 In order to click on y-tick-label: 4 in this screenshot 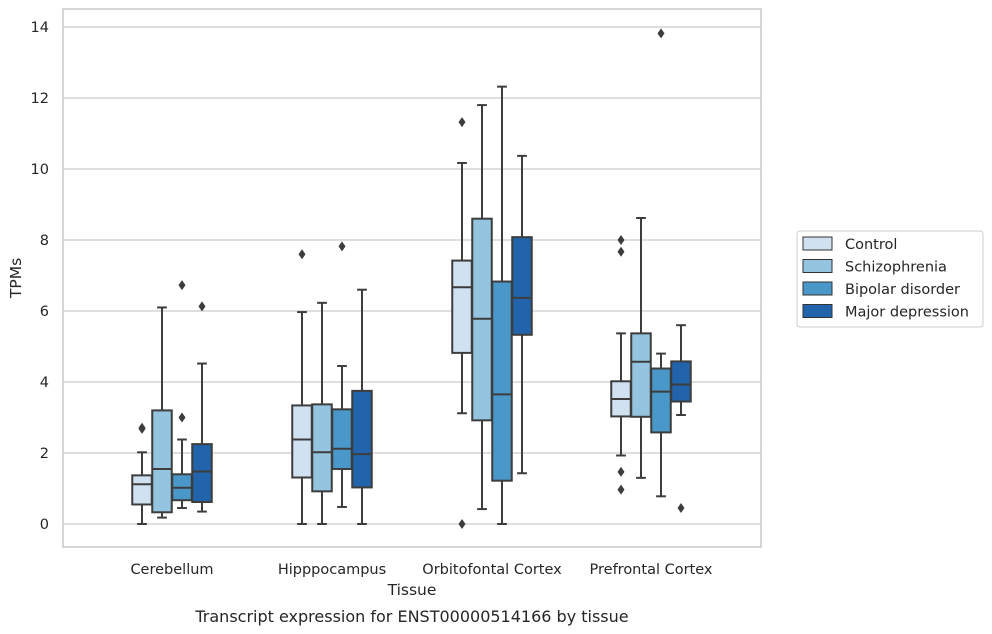, I will do `click(44, 383)`.